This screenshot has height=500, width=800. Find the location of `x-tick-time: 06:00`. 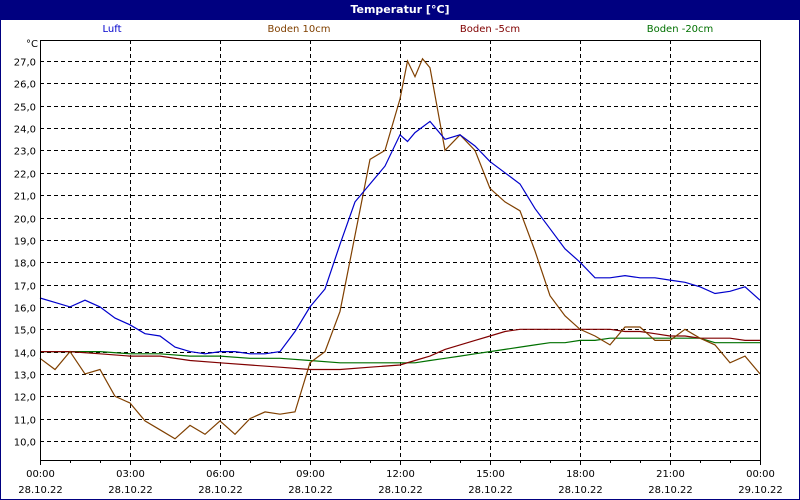

x-tick-time: 06:00 is located at coordinates (220, 474).